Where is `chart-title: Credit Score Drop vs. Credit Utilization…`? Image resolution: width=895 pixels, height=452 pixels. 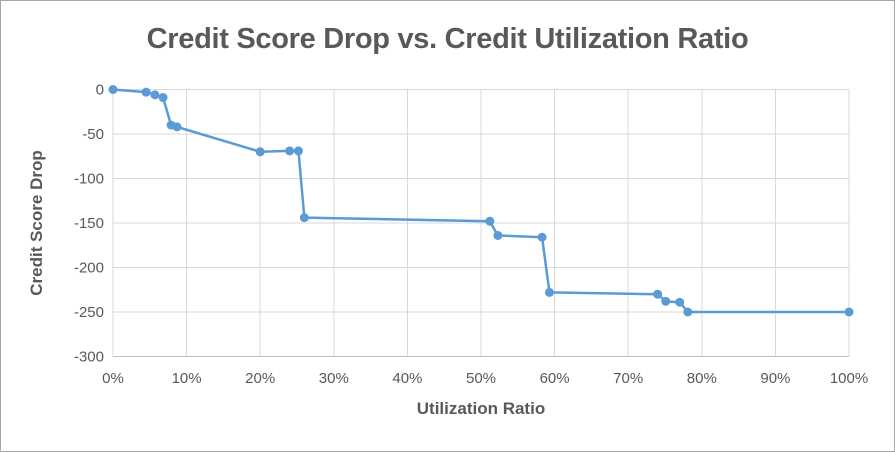
chart-title: Credit Score Drop vs. Credit Utilization… is located at coordinates (447, 39).